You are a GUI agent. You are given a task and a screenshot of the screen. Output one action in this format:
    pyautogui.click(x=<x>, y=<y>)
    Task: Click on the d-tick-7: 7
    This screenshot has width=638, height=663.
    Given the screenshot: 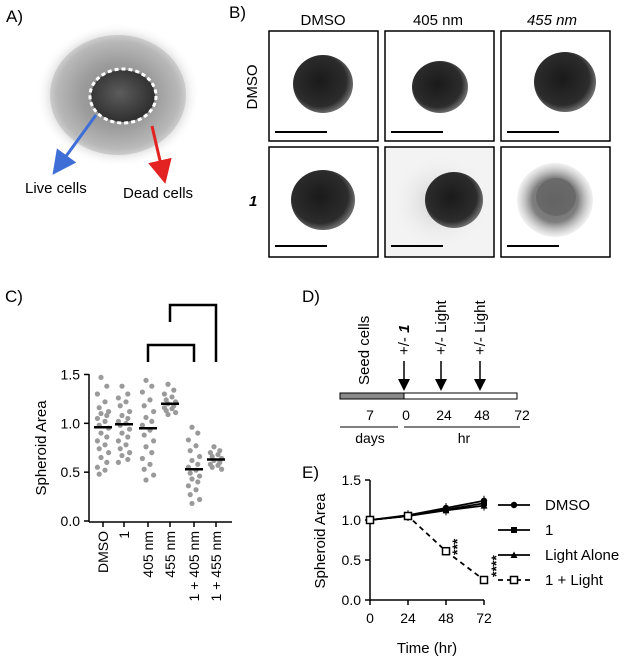 What is the action you would take?
    pyautogui.click(x=370, y=415)
    